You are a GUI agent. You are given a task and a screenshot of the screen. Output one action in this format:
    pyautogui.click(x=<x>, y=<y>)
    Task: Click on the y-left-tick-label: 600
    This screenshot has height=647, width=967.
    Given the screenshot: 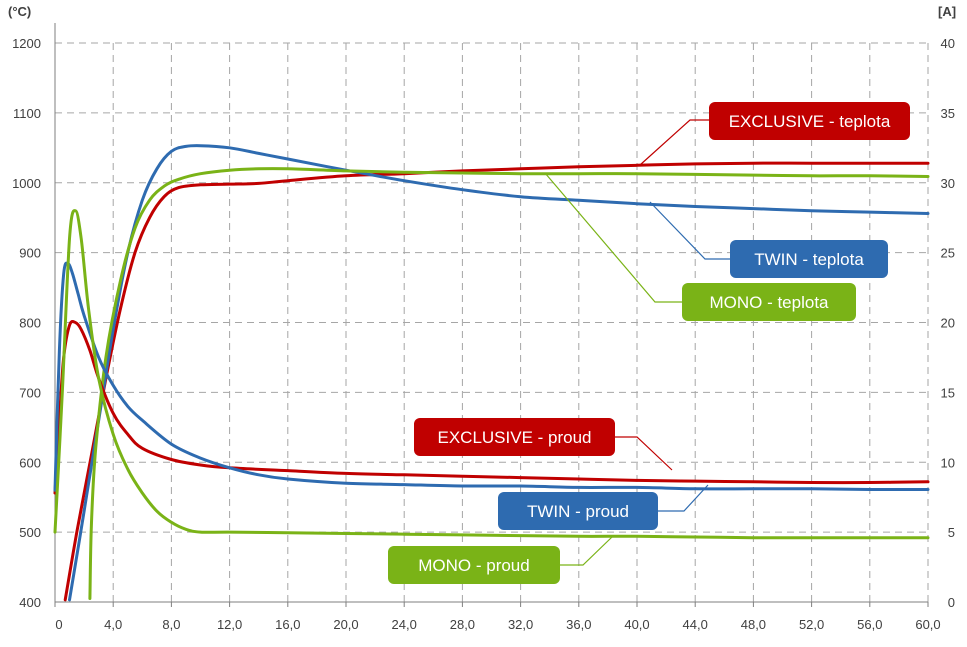 What is the action you would take?
    pyautogui.click(x=30, y=462)
    